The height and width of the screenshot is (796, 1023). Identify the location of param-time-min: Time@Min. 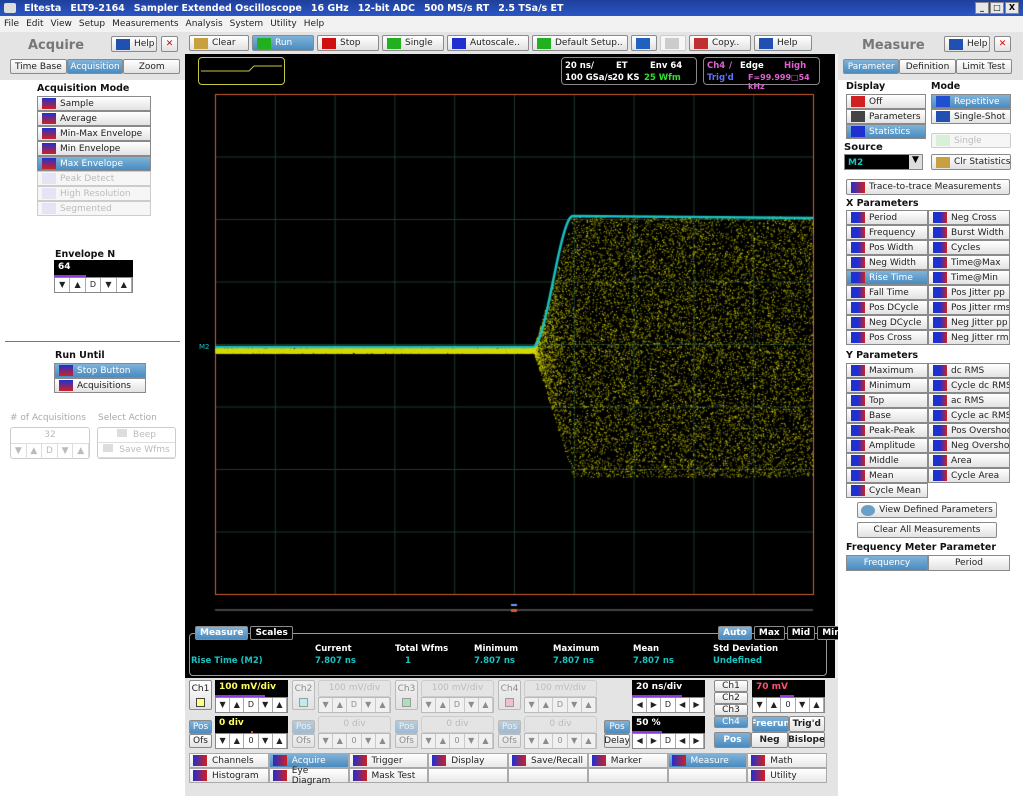
(969, 277).